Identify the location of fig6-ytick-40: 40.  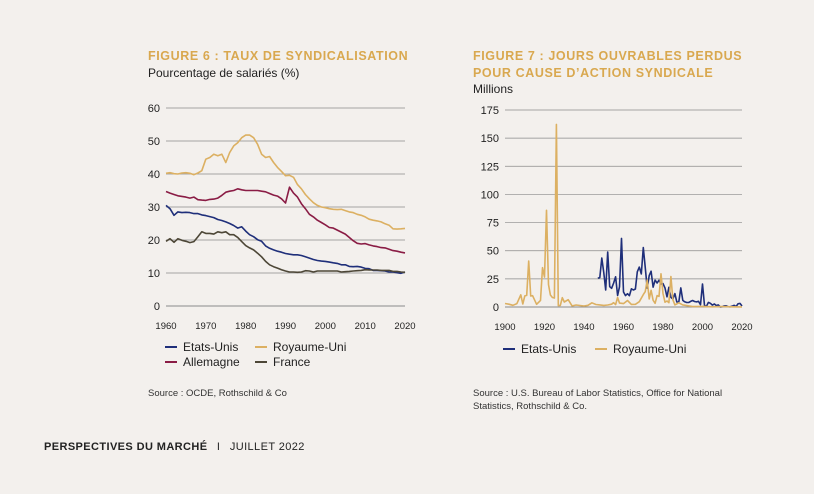
(154, 175).